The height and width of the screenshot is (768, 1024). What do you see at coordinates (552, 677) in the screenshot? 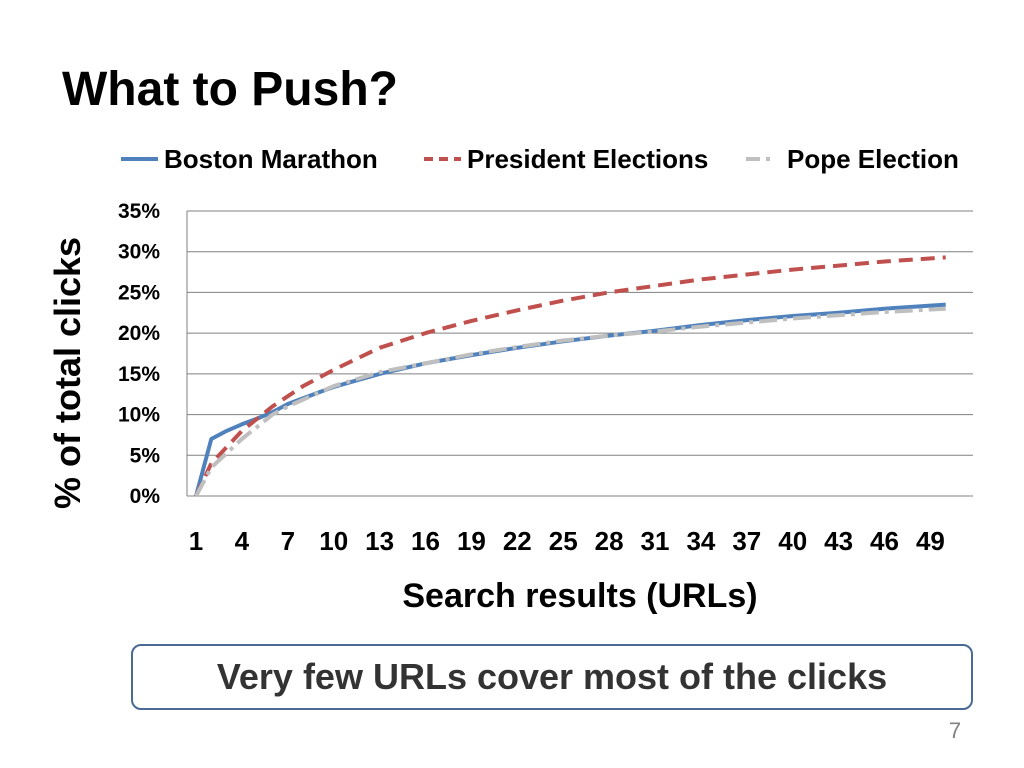
I see `callout-box: Very few URLs cover most of the clicks` at bounding box center [552, 677].